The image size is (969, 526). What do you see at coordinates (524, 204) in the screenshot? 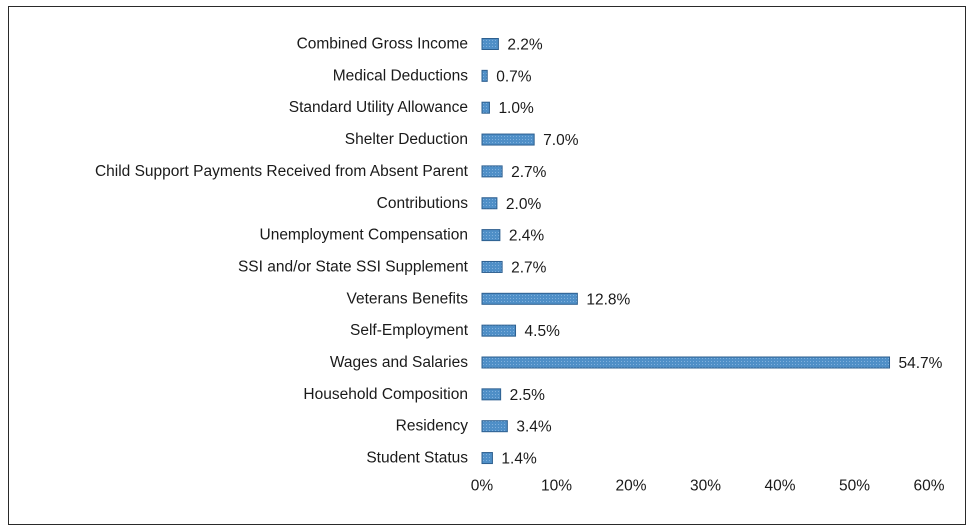
I see `value-label: 2.0%` at bounding box center [524, 204].